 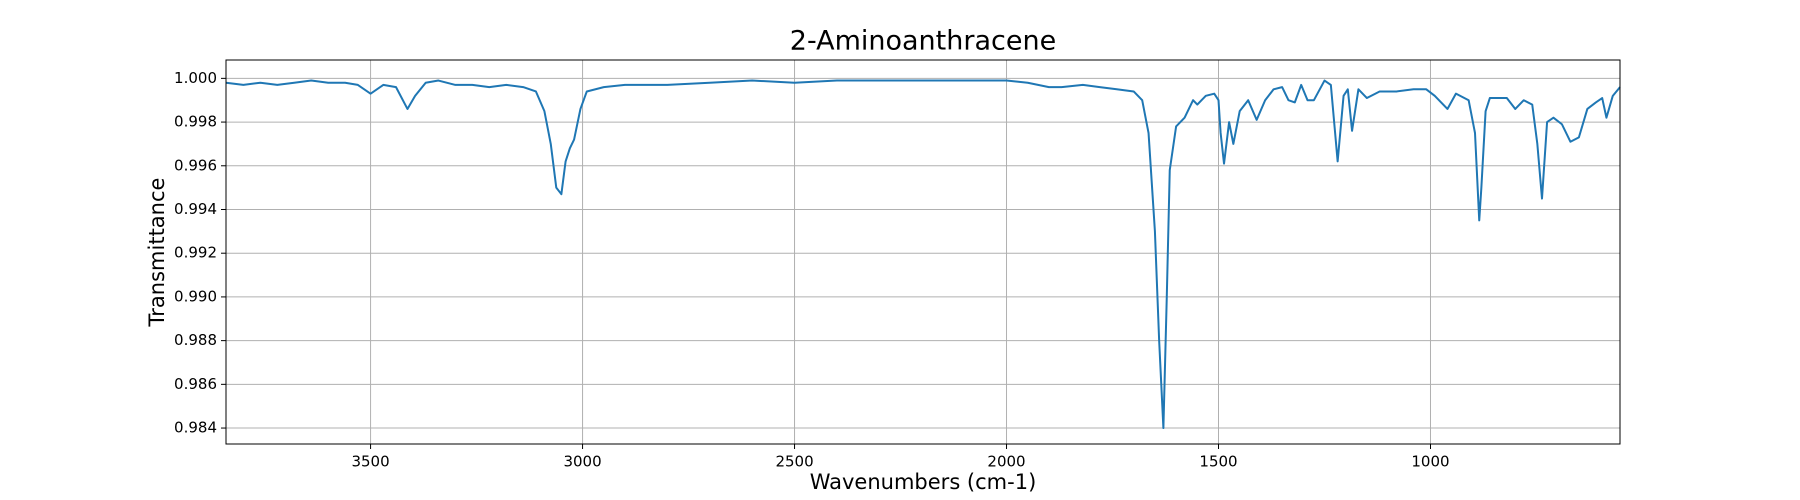 I want to click on y-tick-label: 0.990, so click(x=195, y=296).